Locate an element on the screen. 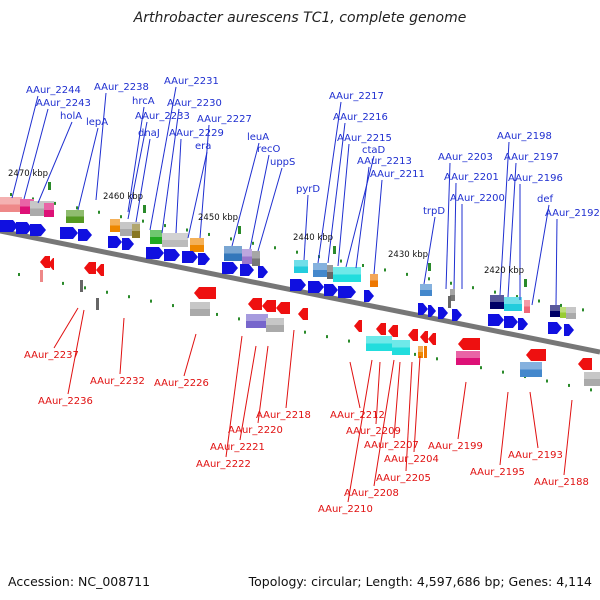 The width and height of the screenshot is (600, 600). reverse-gene-label: AAur_2221 is located at coordinates (237, 447).